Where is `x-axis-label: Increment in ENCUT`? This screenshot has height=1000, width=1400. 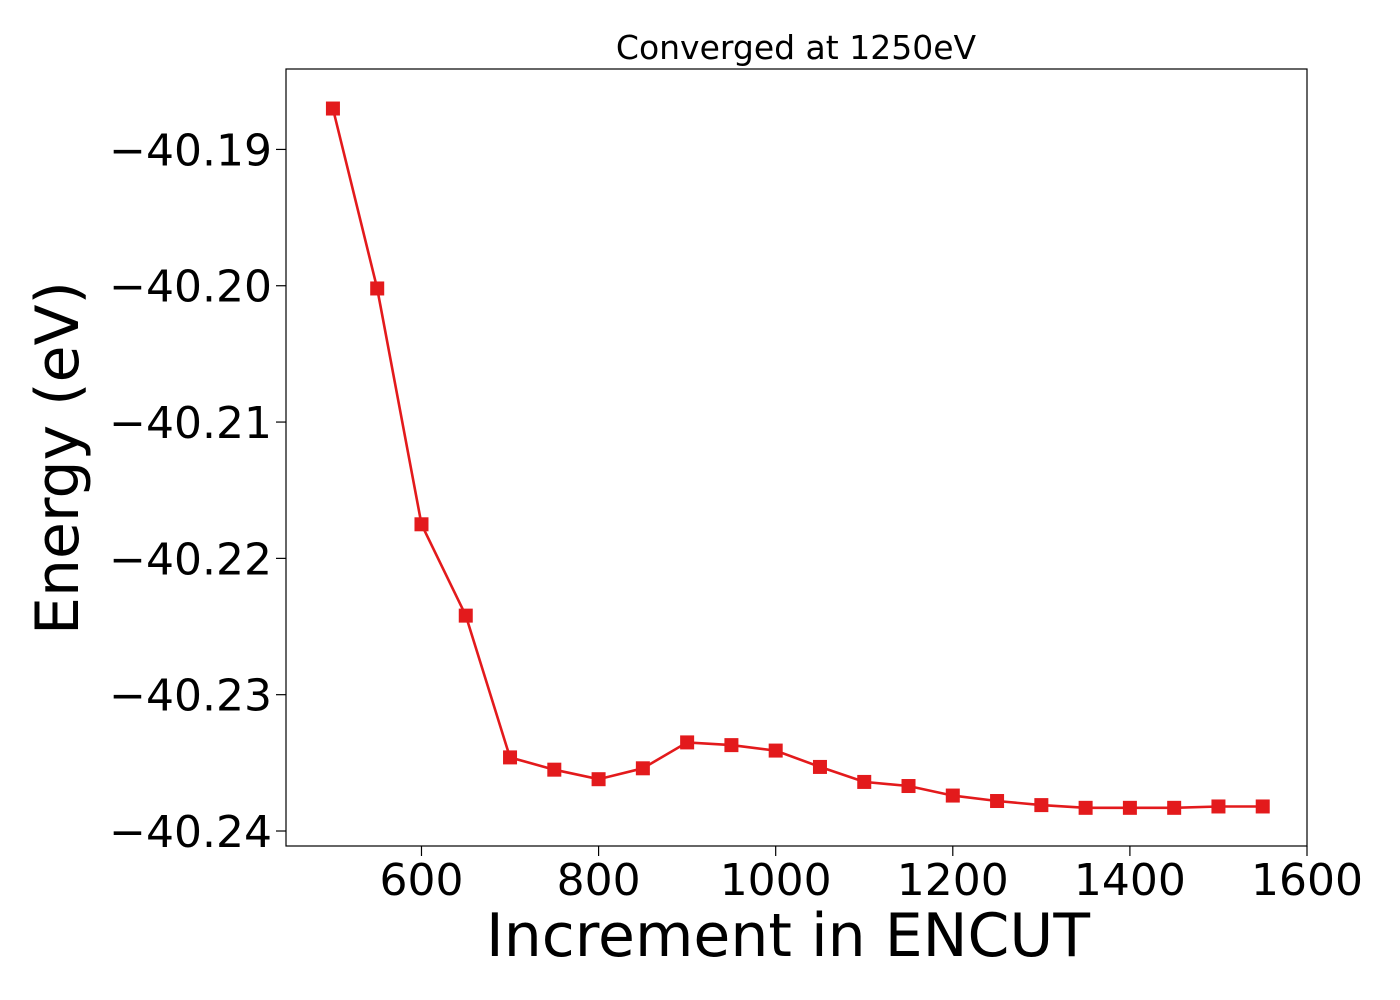 x-axis-label: Increment in ENCUT is located at coordinates (788, 936).